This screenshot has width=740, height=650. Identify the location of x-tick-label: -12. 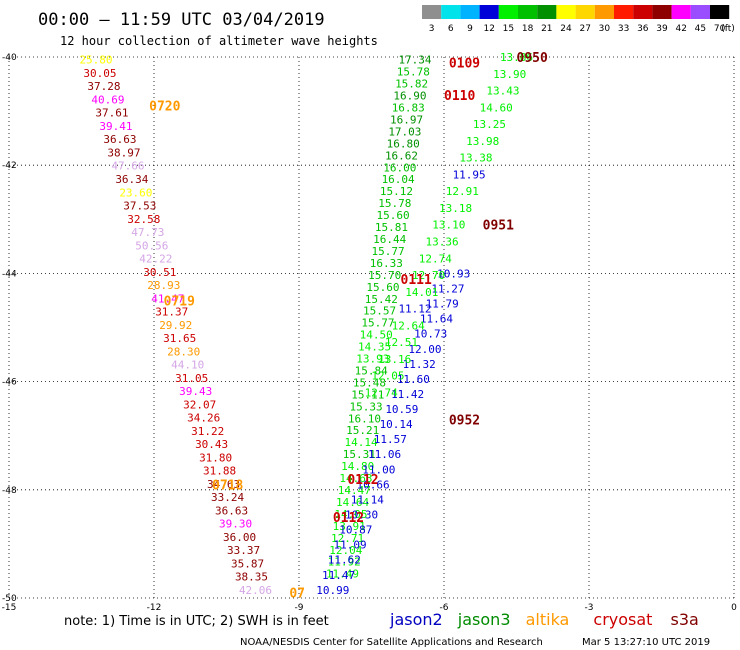
(154, 608).